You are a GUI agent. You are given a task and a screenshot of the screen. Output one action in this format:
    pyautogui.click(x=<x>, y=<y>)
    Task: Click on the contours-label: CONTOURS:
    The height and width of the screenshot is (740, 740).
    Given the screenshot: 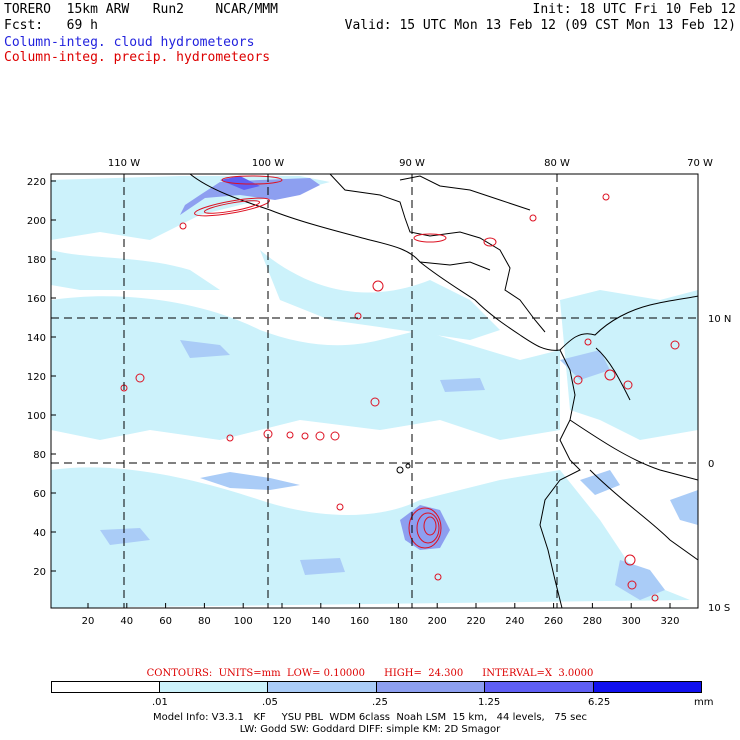 What is the action you would take?
    pyautogui.click(x=179, y=673)
    